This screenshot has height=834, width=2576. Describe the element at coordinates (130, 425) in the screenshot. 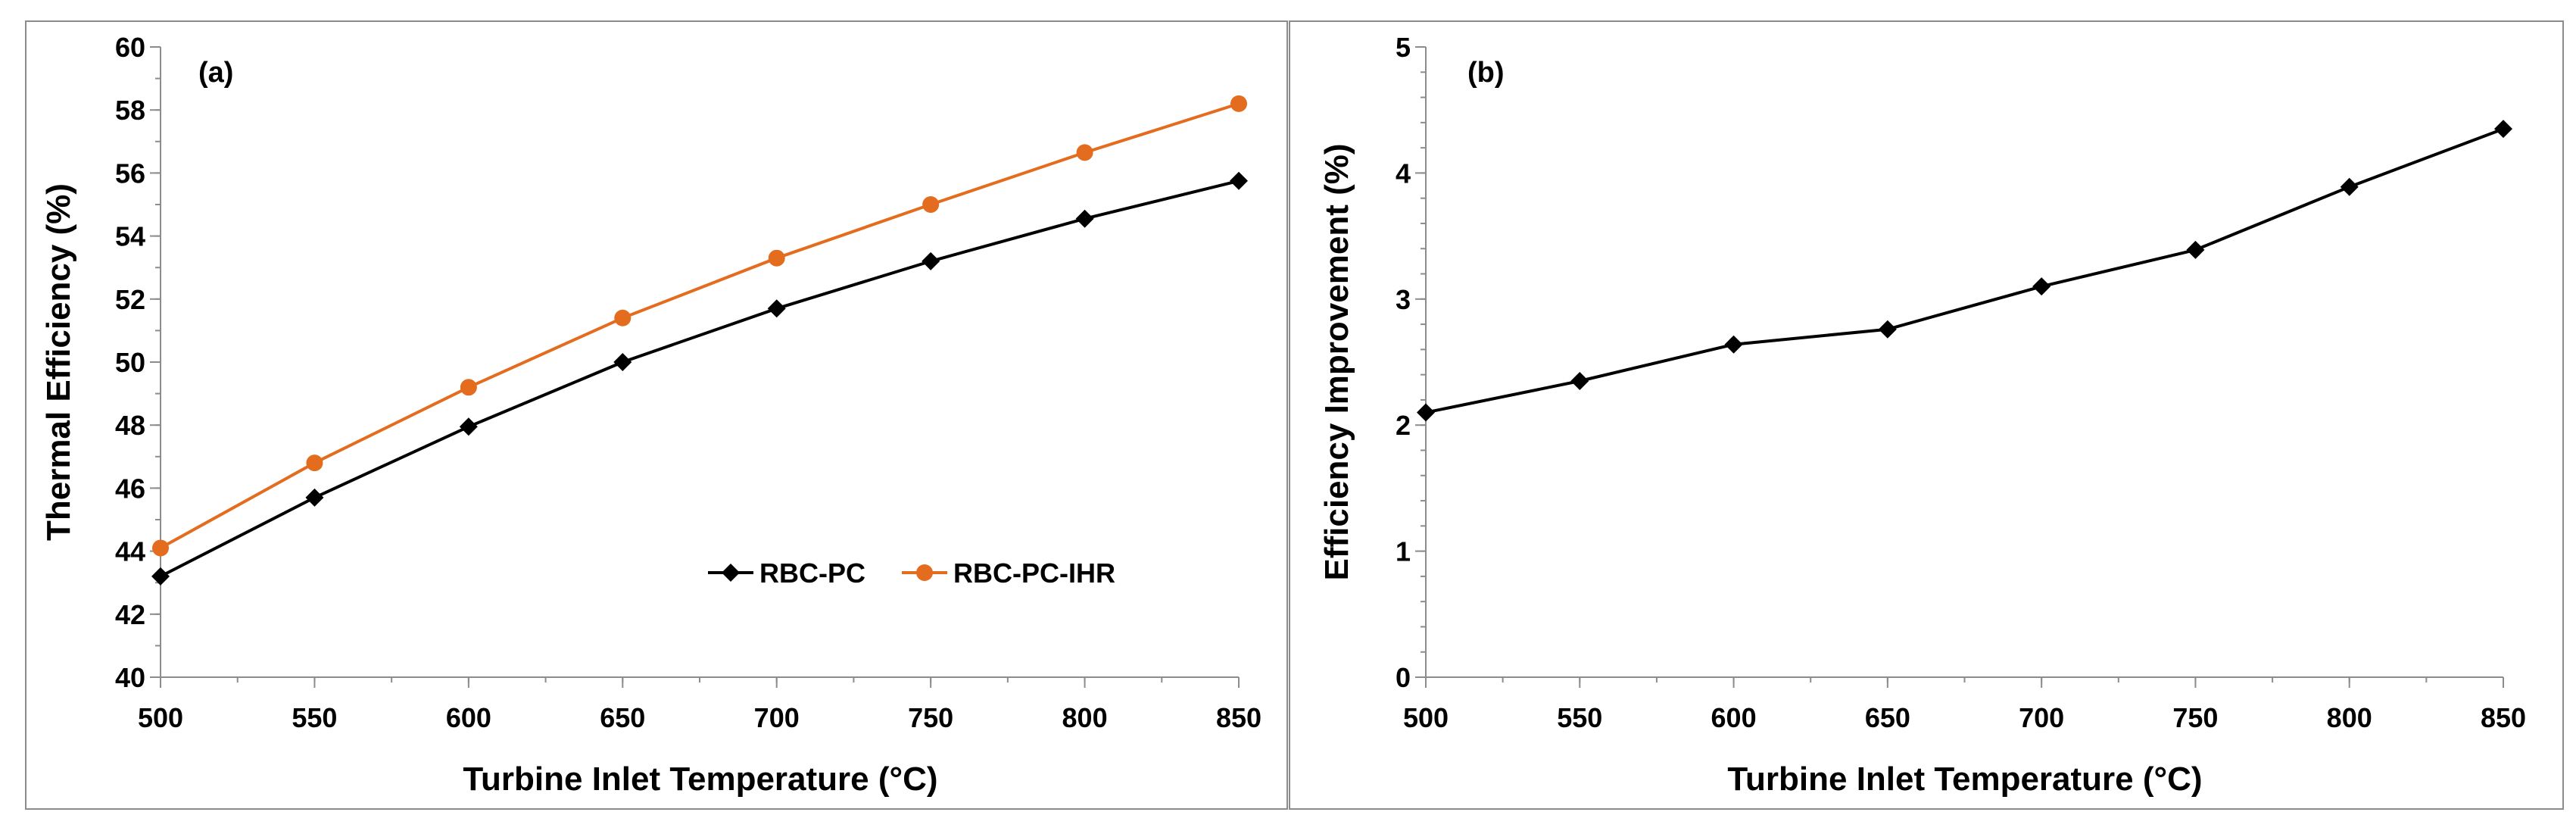

I see `panel-a-y-tick-label: 48` at that location.